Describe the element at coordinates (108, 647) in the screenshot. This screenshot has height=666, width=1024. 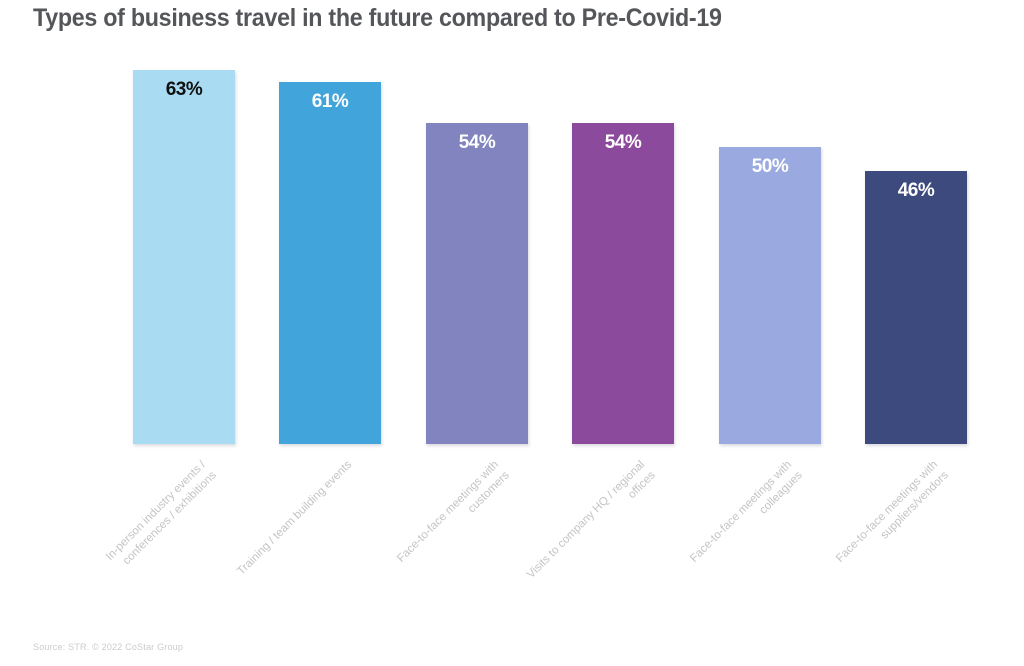
I see `source-note: Source: STR. © 2022 CoStar Group` at that location.